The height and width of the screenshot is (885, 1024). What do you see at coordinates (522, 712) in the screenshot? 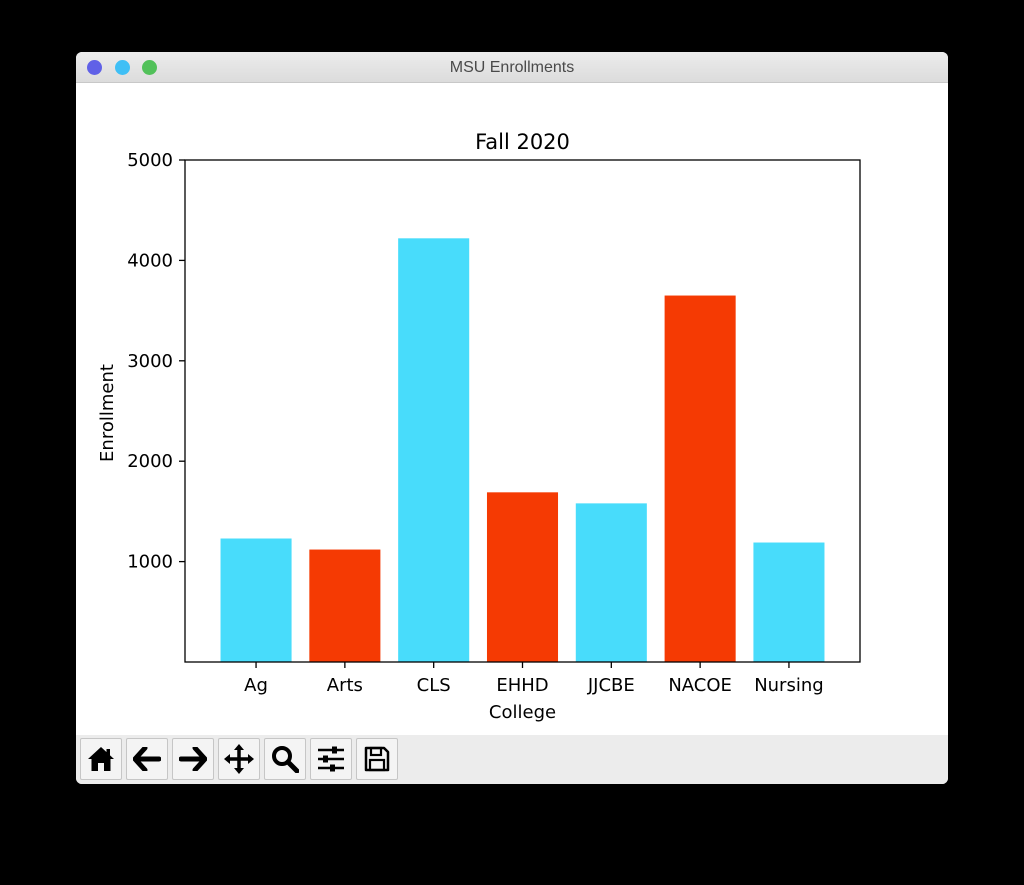
I see `x-axis-label: College` at bounding box center [522, 712].